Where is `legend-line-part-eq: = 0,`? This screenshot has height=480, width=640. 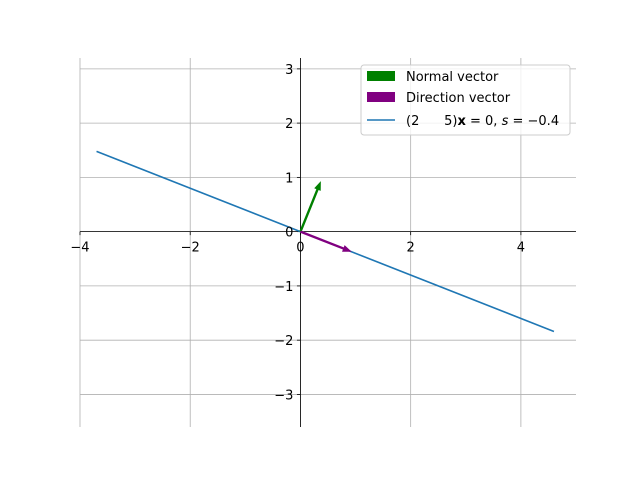
legend-line-part-eq: = 0, is located at coordinates (484, 121).